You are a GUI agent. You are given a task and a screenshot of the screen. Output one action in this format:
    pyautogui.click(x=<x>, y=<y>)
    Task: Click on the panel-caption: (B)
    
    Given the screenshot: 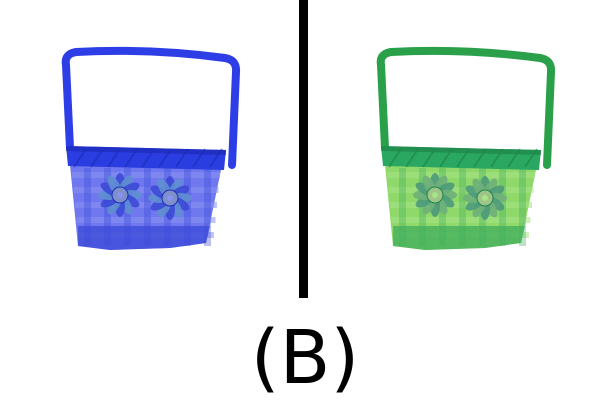 What is the action you would take?
    pyautogui.click(x=305, y=358)
    